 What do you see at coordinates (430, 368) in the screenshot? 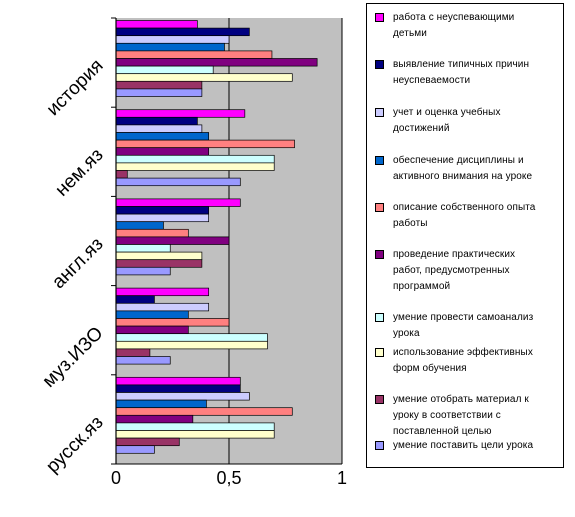
I see `legend-label-line: форм обучения` at bounding box center [430, 368].